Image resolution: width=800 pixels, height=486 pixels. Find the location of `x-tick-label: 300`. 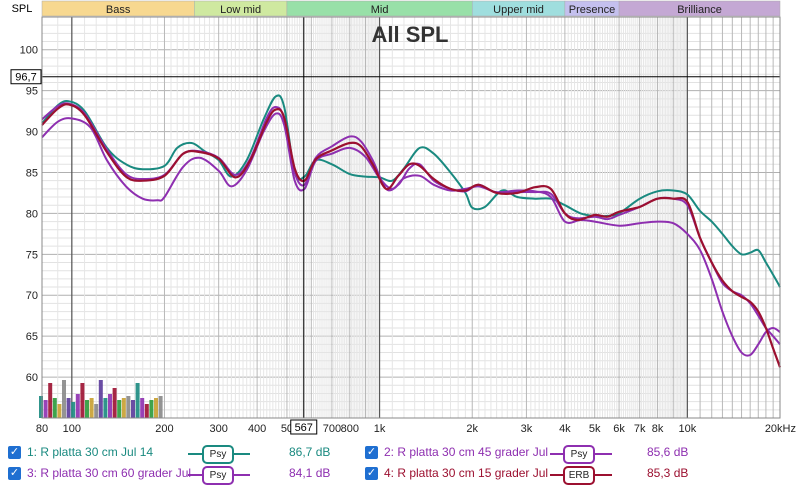

x-tick-label: 300 is located at coordinates (218, 429).